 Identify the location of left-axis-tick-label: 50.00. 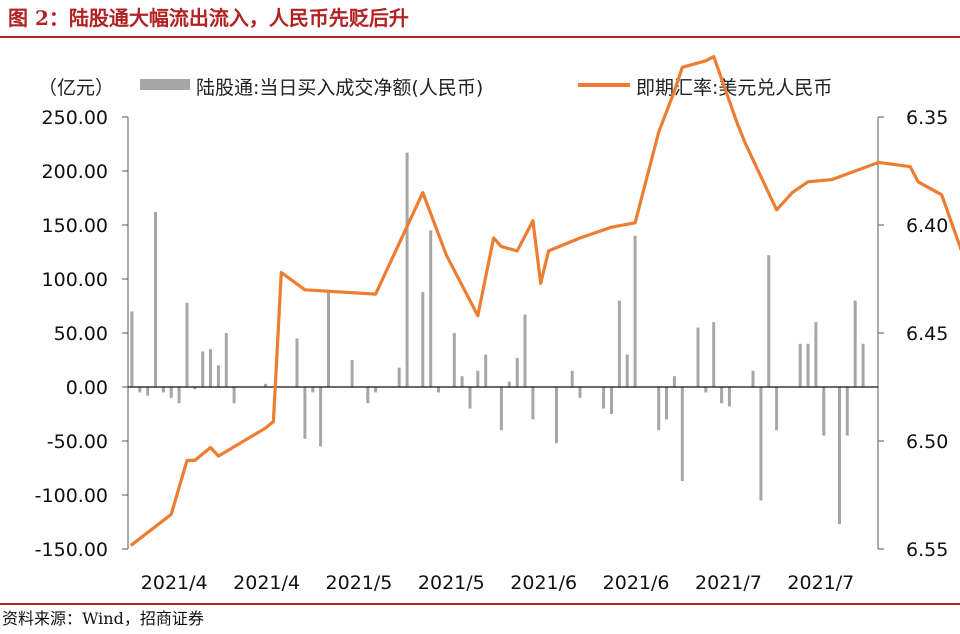
(81, 334).